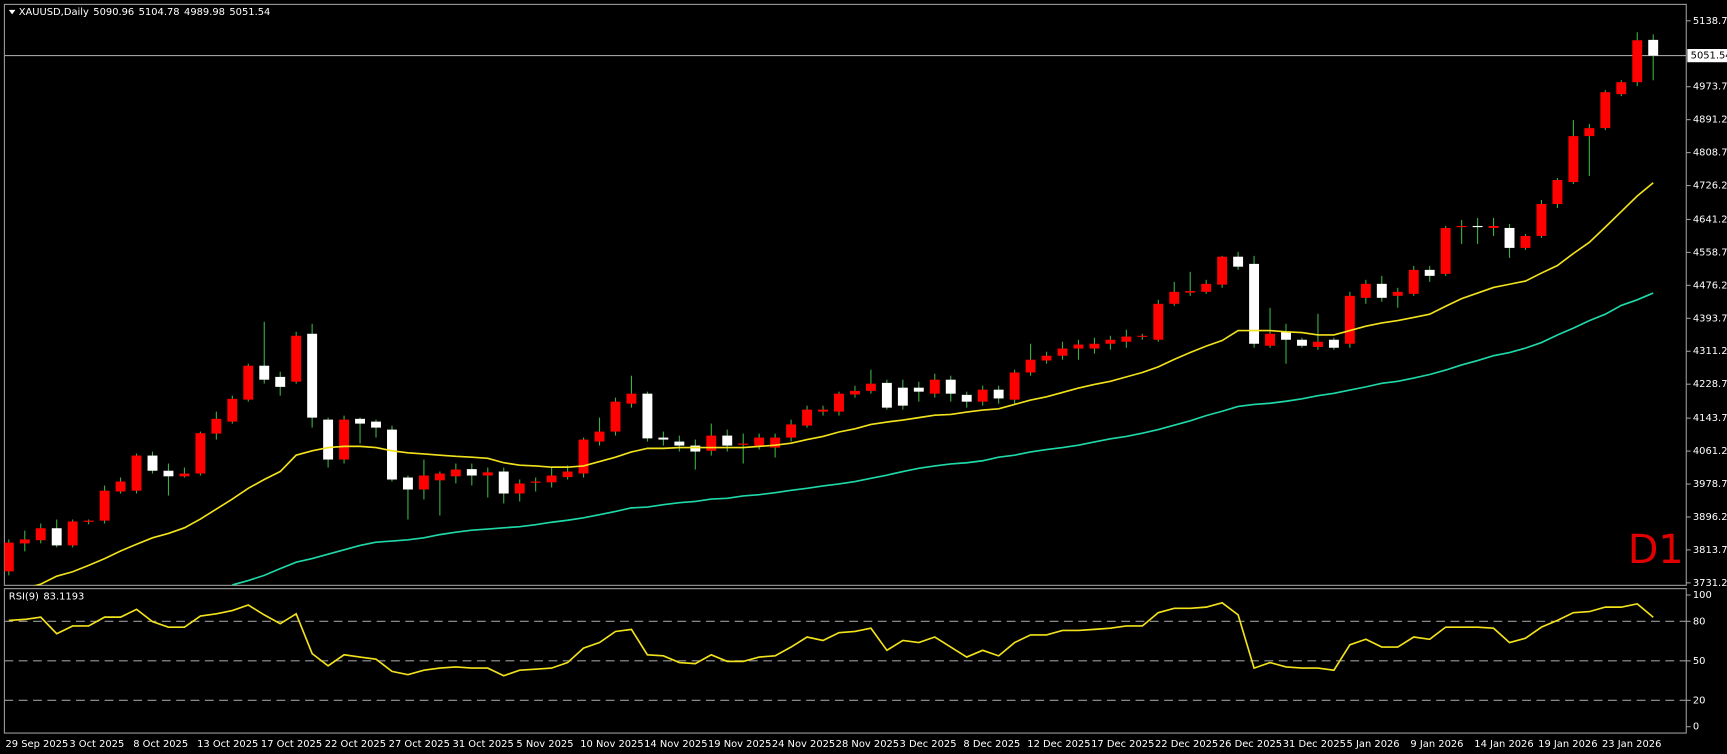 This screenshot has width=1727, height=754. What do you see at coordinates (159, 12) in the screenshot?
I see `last-high: 5104.78` at bounding box center [159, 12].